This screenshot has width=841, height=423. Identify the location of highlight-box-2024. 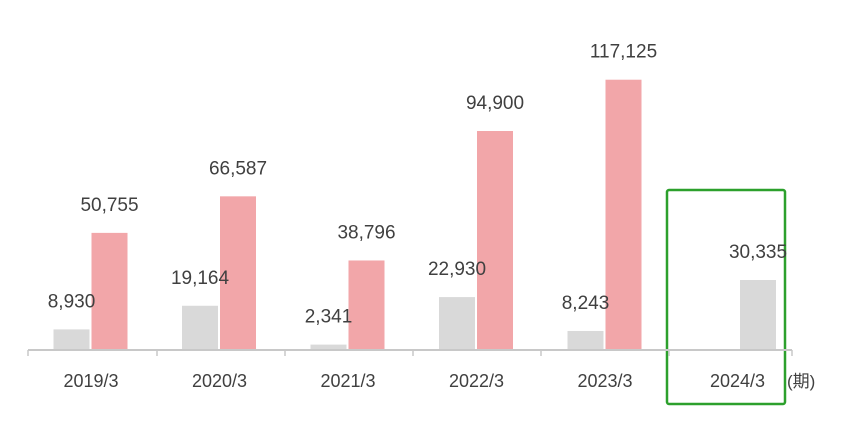
(726, 297).